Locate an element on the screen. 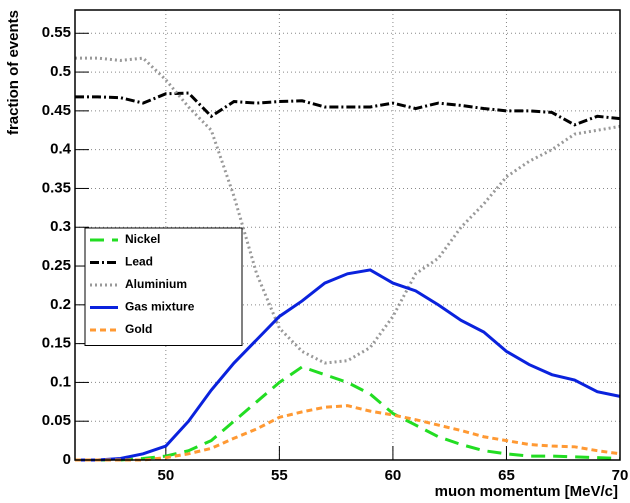 The height and width of the screenshot is (503, 630). y-tick-label: 0.4 is located at coordinates (61, 149).